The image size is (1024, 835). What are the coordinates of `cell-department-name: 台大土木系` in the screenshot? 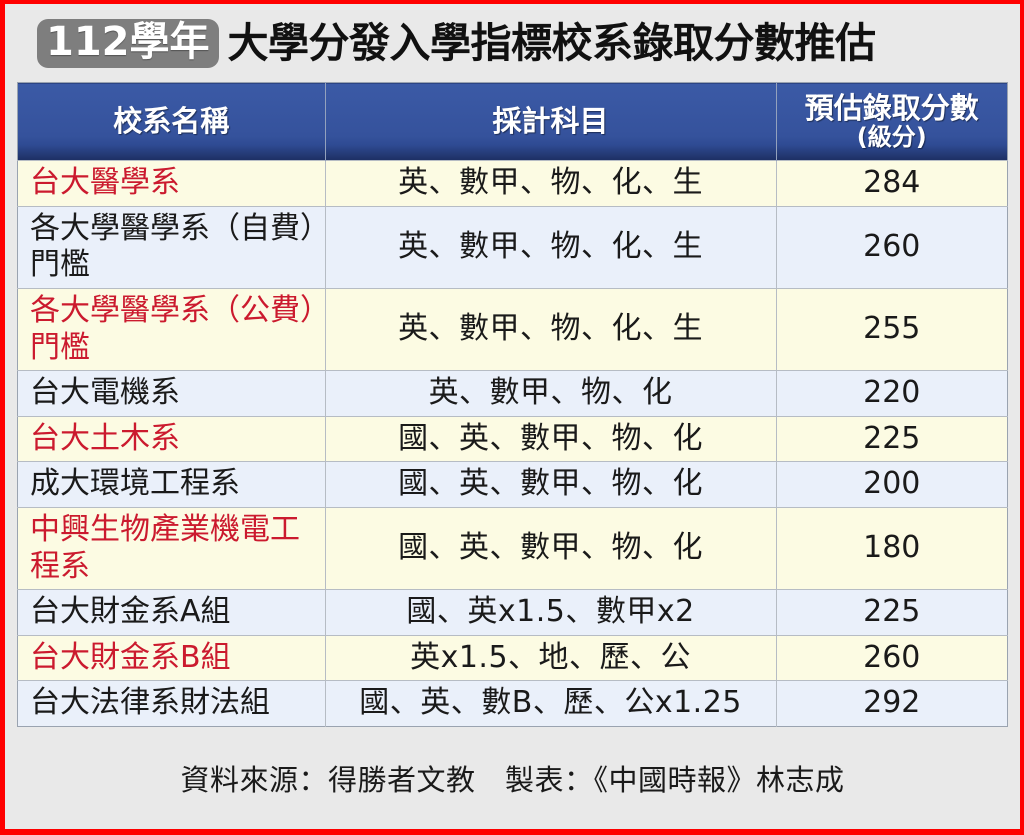 It's located at (171, 438).